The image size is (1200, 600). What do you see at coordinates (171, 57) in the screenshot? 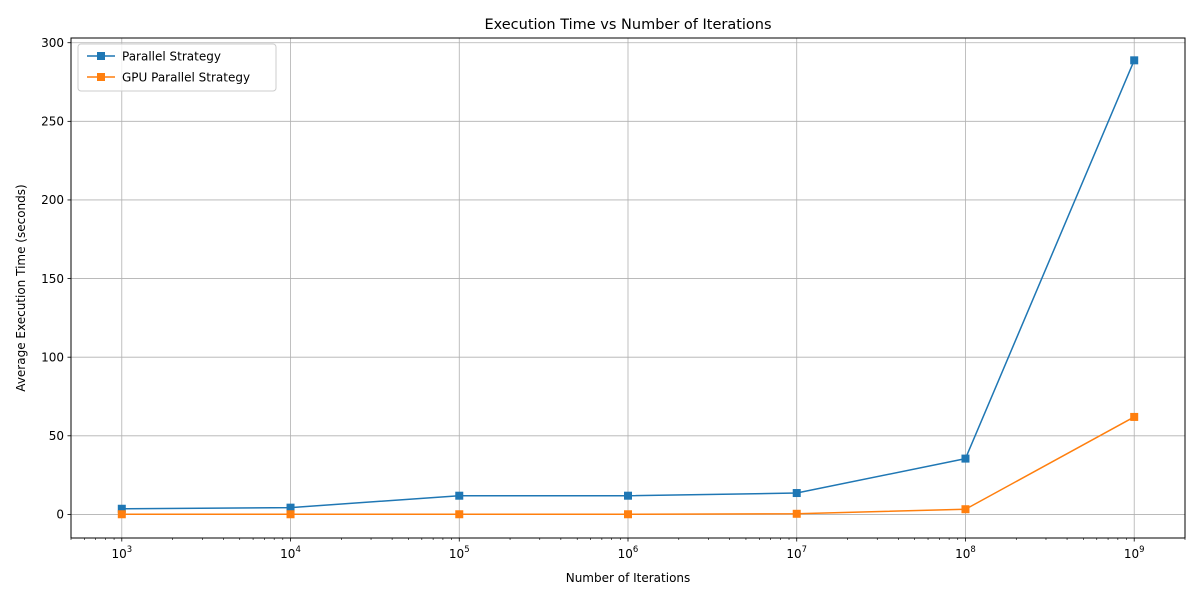
I see `legend-label-parallel: Parallel Strategy` at bounding box center [171, 57].